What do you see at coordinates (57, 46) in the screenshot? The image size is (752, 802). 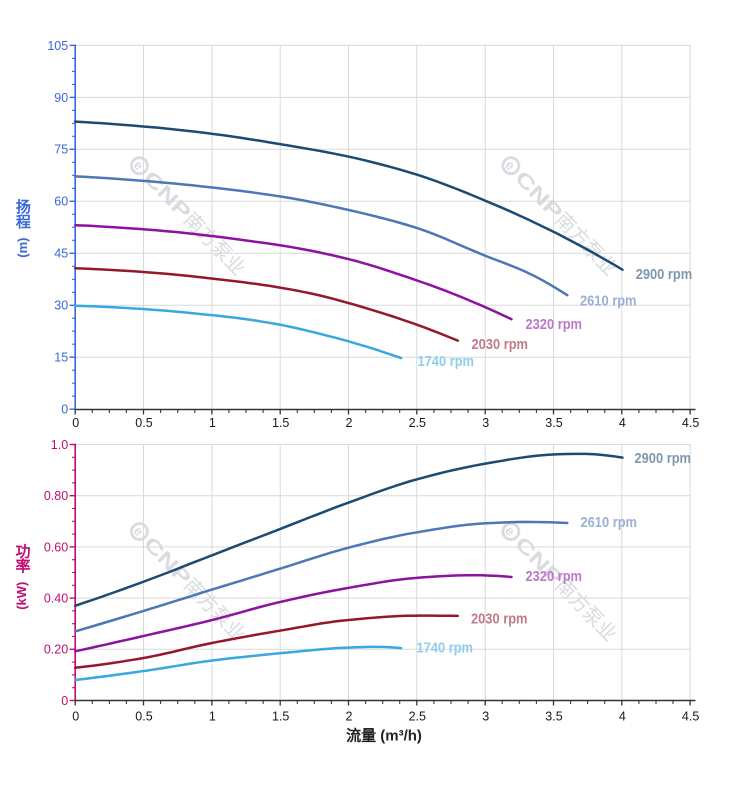 I see `svg-text: 105` at bounding box center [57, 46].